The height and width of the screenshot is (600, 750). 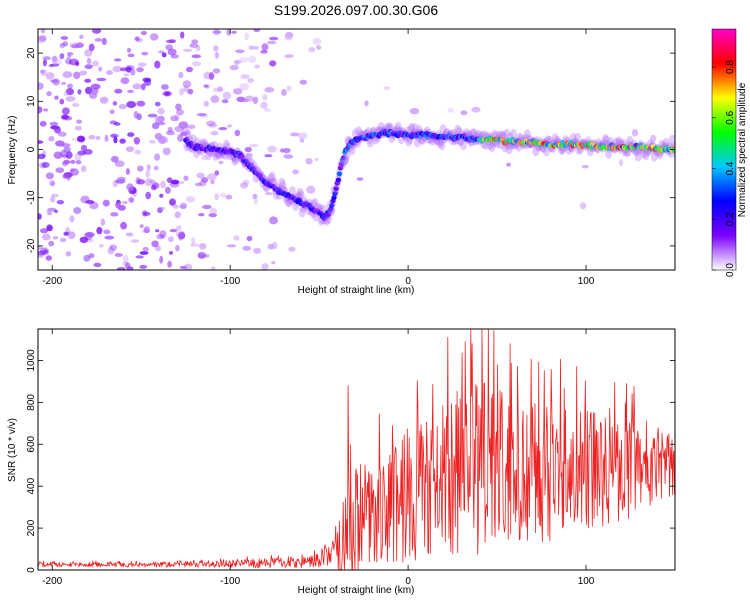 I want to click on snr-x-label: Height of straight line (km), so click(x=356, y=590).